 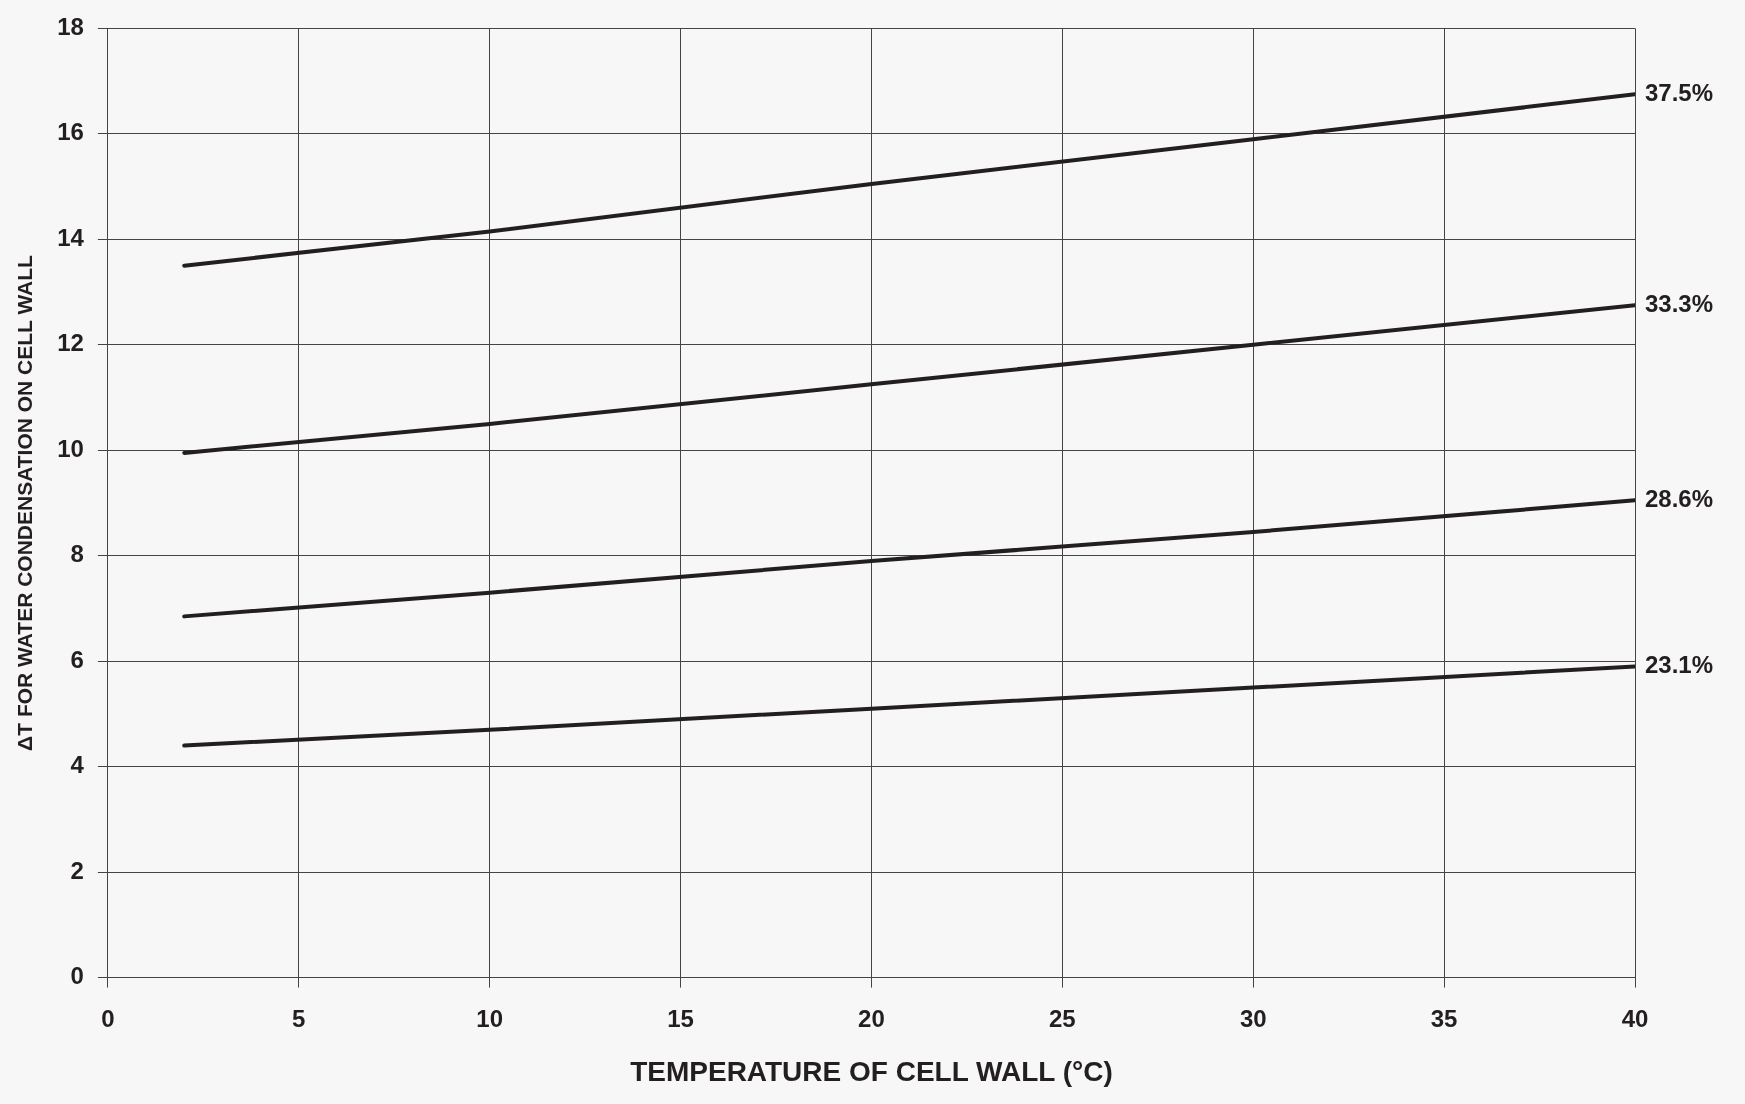 What do you see at coordinates (1679, 92) in the screenshot?
I see `series-label: 37.5%` at bounding box center [1679, 92].